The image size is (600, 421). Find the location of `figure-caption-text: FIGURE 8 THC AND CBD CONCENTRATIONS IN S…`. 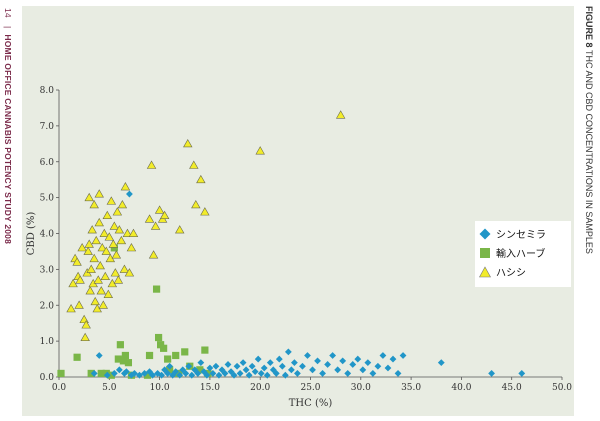

figure-caption-text: FIGURE 8 THC AND CBD CONCENTRATIONS IN S… is located at coordinates (589, 130).